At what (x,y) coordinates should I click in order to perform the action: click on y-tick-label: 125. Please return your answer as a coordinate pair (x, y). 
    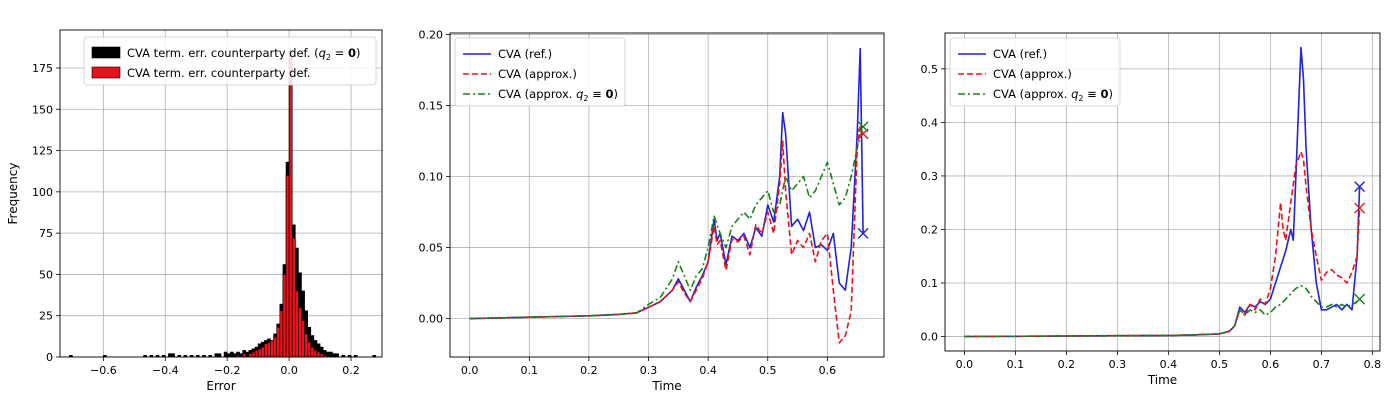
    Looking at the image, I should click on (42, 151).